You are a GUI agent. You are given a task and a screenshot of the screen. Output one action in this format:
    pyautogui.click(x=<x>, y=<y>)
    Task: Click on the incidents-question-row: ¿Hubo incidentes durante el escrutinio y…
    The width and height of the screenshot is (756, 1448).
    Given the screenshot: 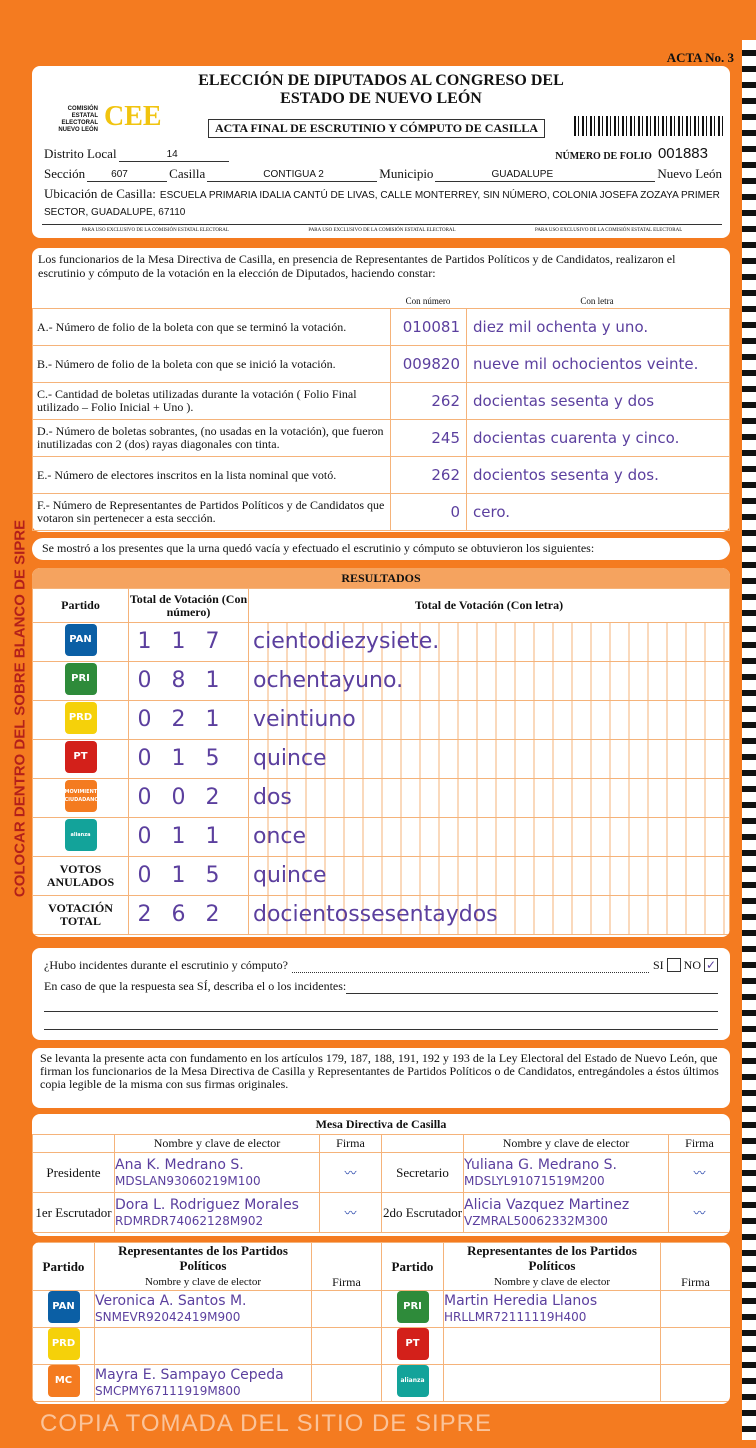 What is the action you would take?
    pyautogui.click(x=381, y=965)
    